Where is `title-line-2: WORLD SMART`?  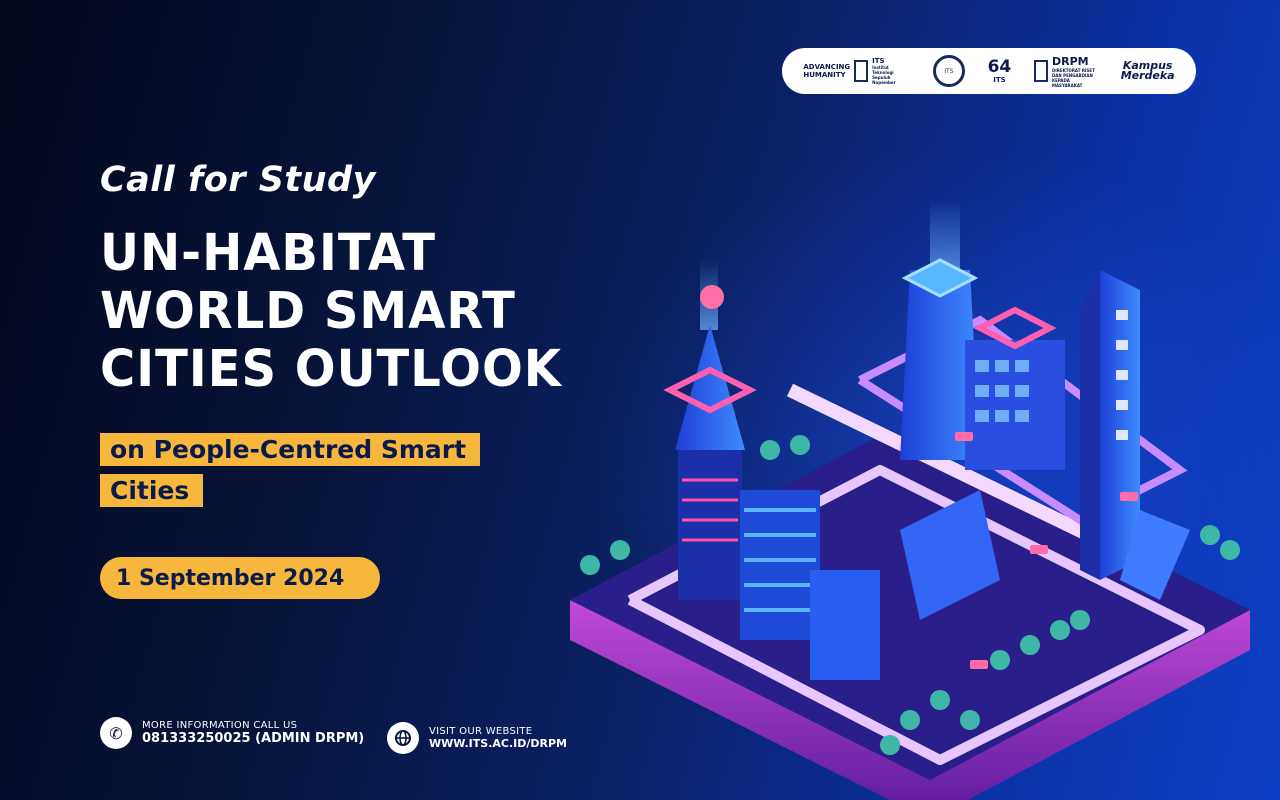
title-line-2: WORLD SMART is located at coordinates (308, 311).